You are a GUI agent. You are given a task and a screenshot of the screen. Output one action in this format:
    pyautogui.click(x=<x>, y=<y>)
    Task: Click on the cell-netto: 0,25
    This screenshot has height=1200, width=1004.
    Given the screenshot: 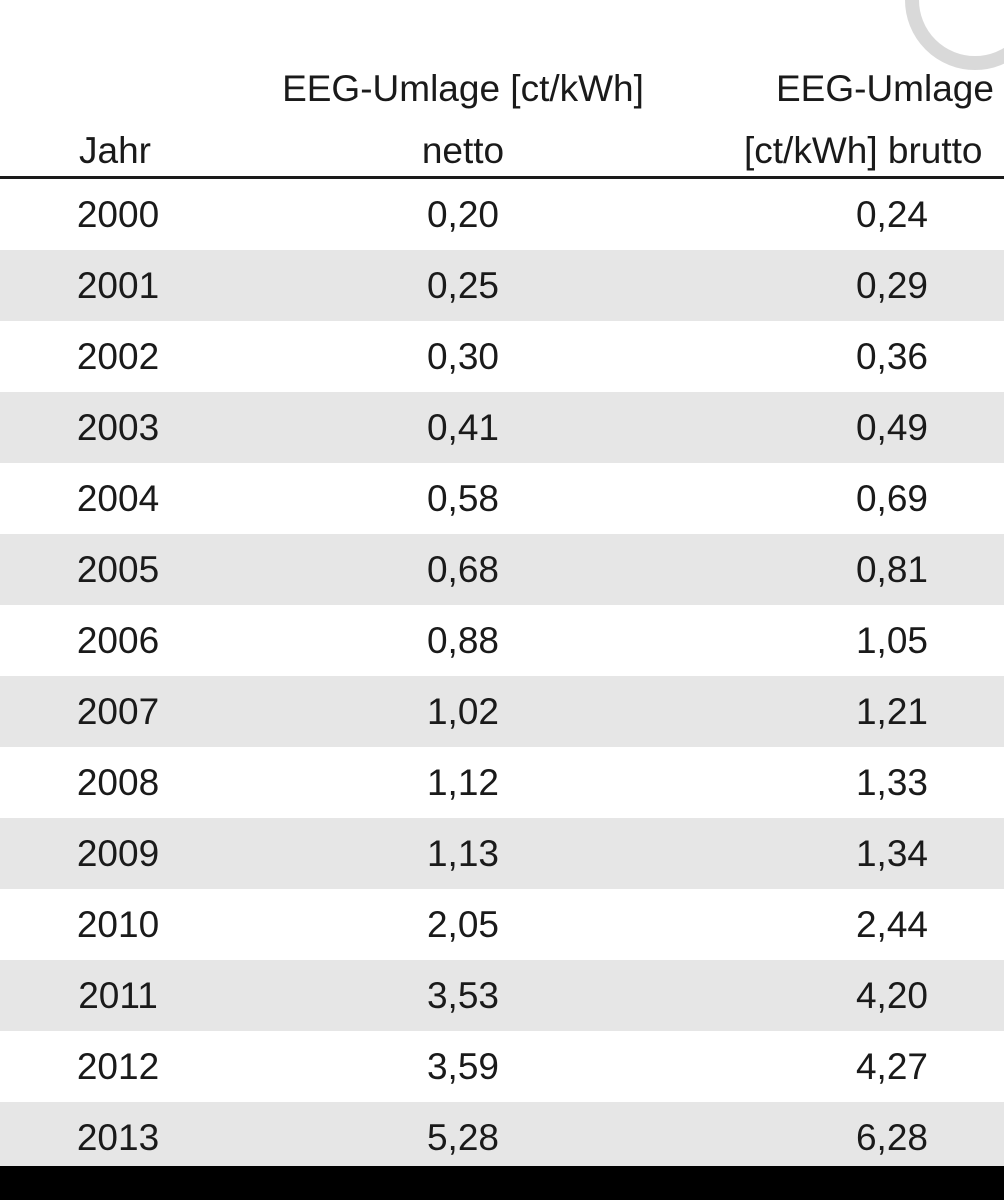 What is the action you would take?
    pyautogui.click(x=462, y=285)
    